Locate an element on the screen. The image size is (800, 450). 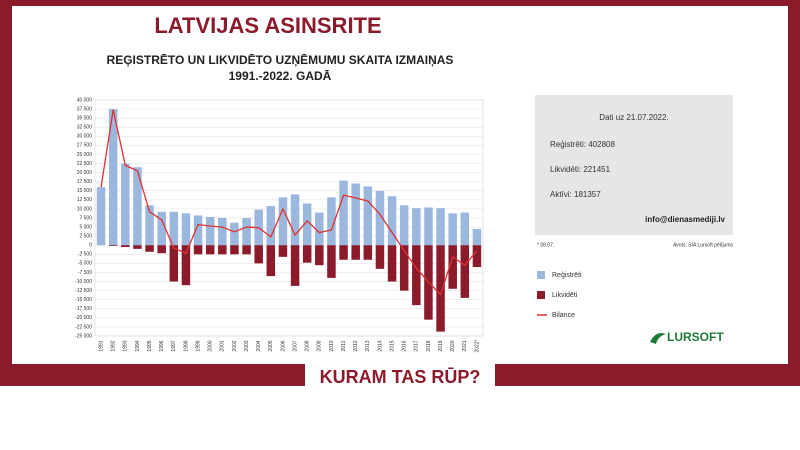
y-tick-label: 15 000 is located at coordinates (85, 191).